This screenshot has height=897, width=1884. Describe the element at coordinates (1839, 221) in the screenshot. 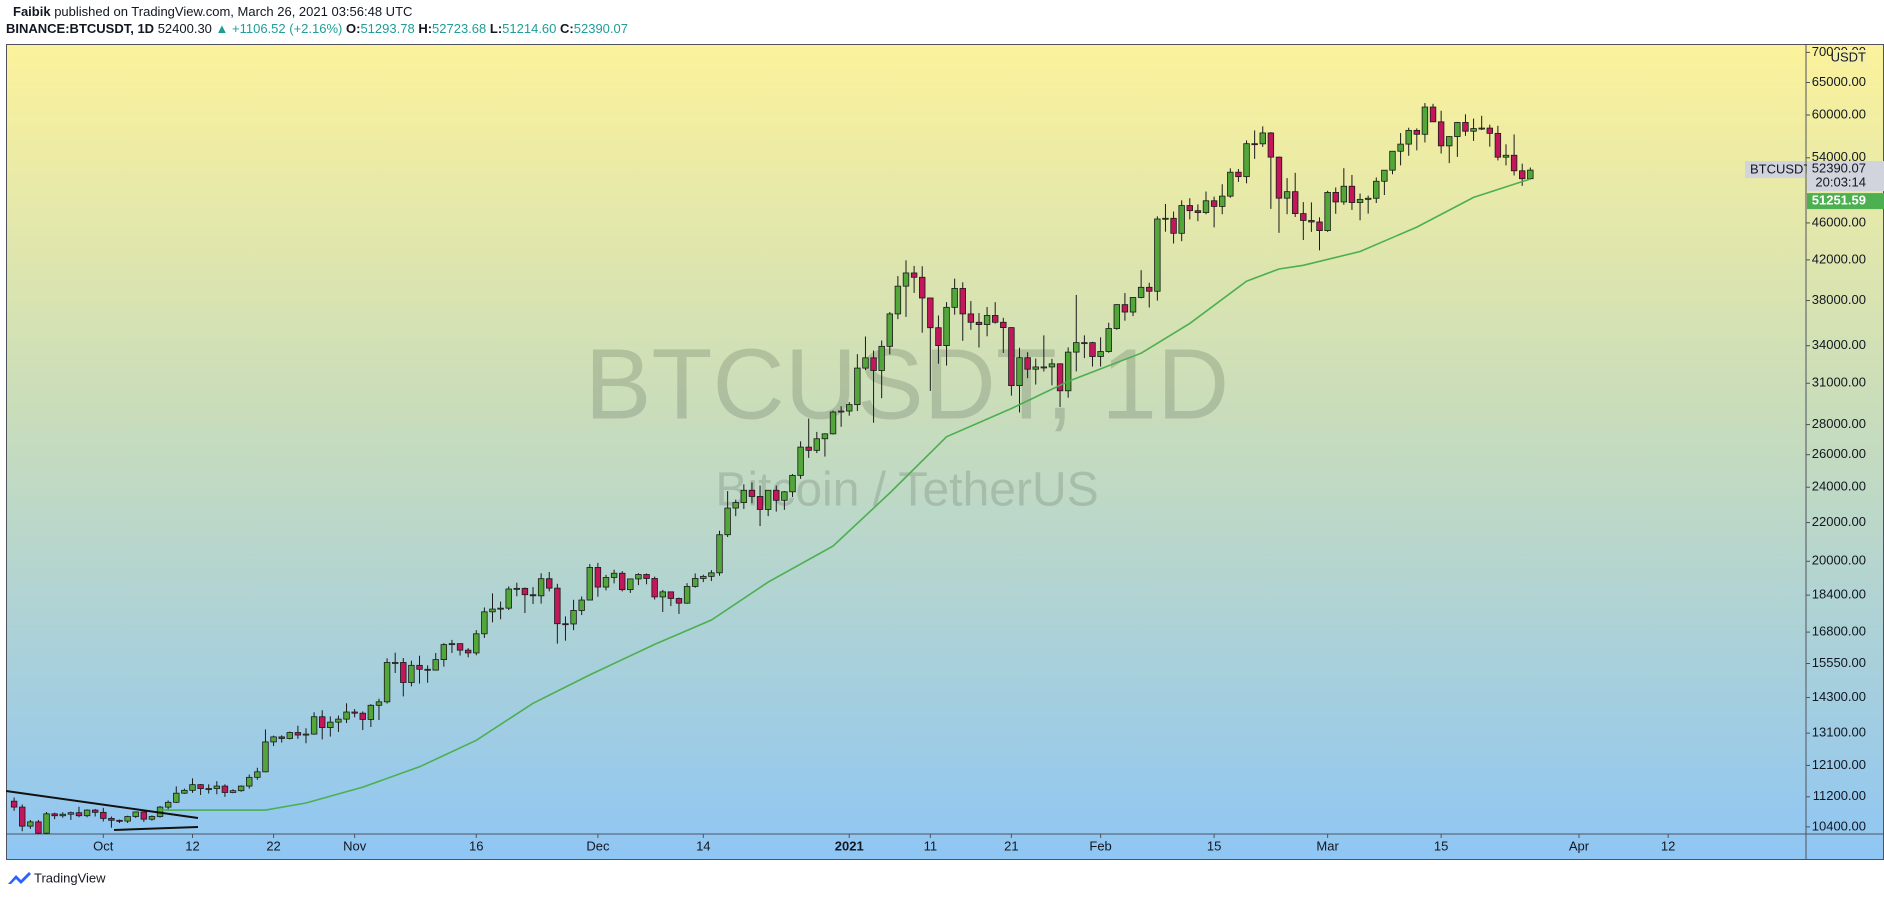

I see `y-tick-label: 46000.00` at that location.